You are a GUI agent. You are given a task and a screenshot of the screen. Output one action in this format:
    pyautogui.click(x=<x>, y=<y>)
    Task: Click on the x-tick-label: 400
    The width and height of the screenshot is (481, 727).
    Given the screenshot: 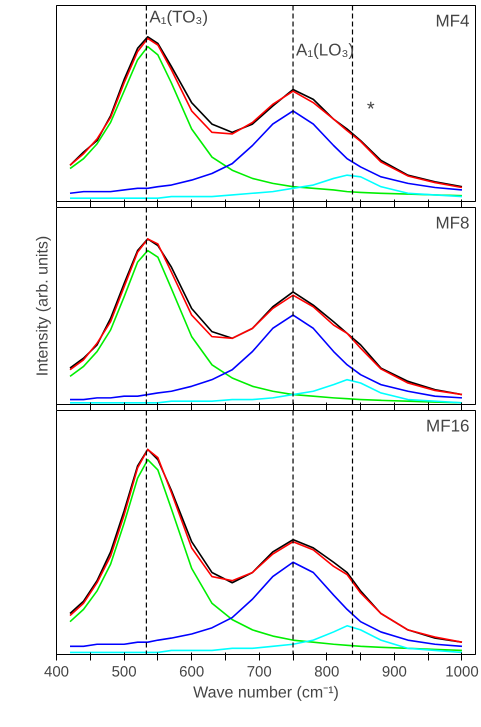 What is the action you would take?
    pyautogui.click(x=57, y=672)
    